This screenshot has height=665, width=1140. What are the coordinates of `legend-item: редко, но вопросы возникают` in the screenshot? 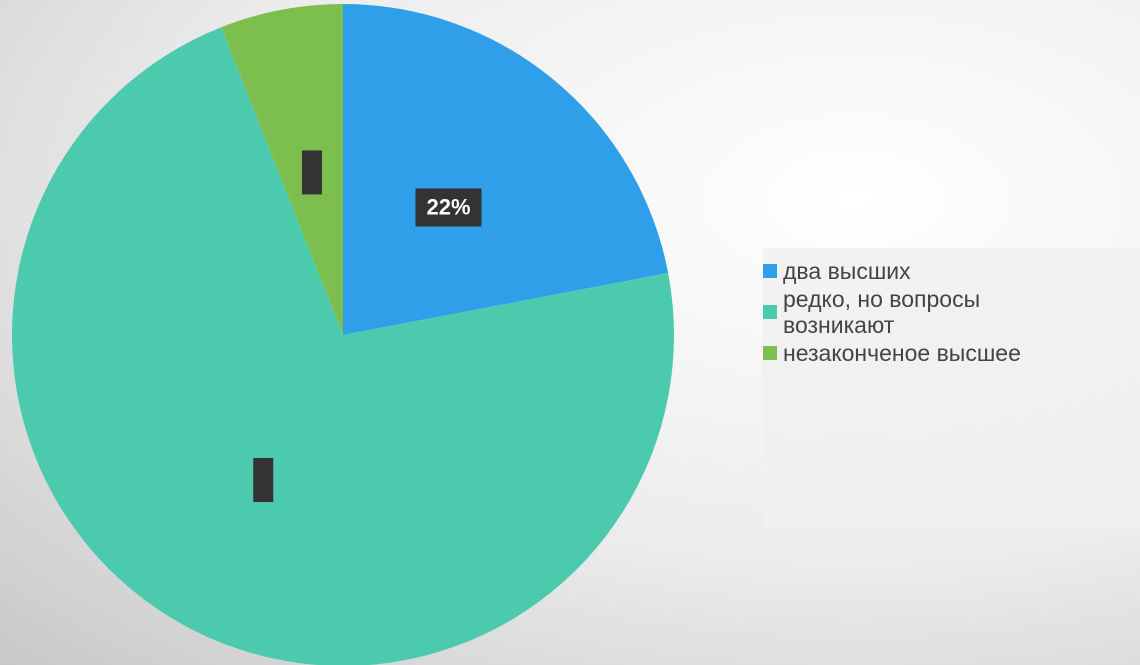 It's located at (951, 312).